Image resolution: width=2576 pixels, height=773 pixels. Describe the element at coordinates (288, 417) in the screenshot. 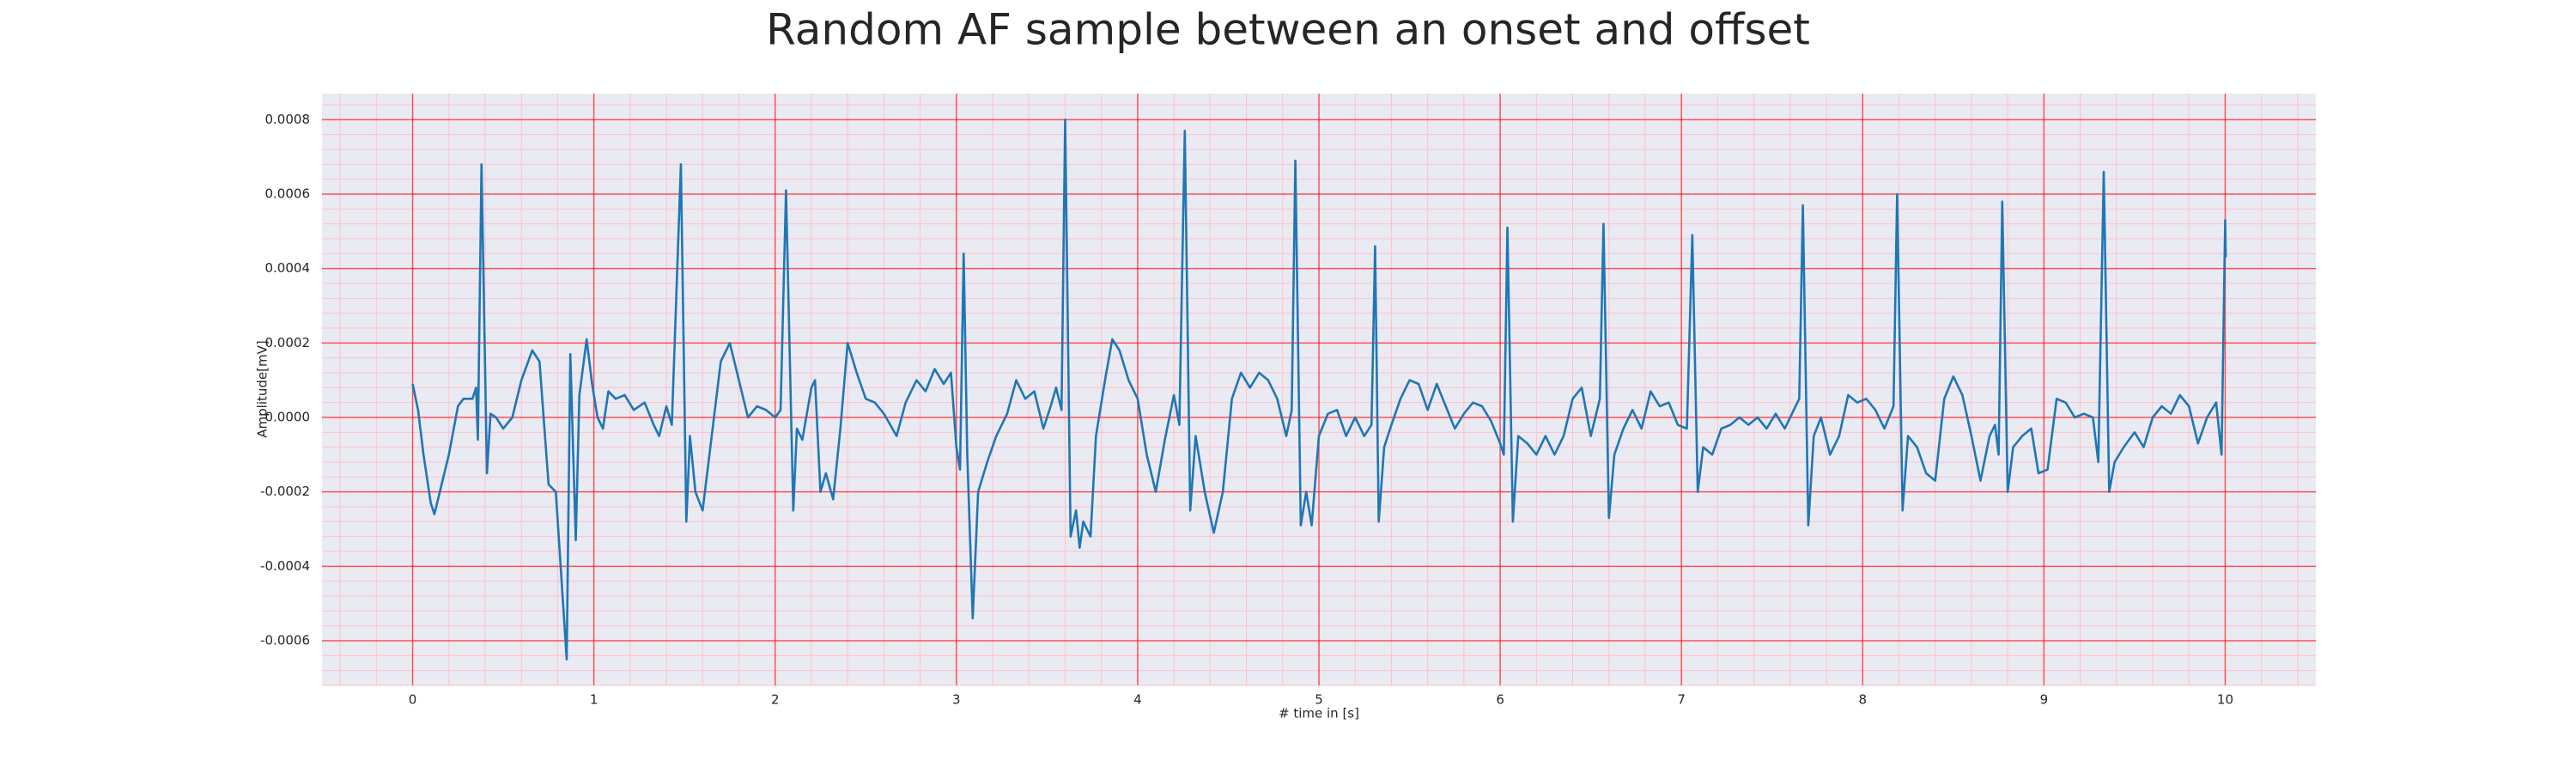

I see `y-tick-label: 0.0000` at that location.